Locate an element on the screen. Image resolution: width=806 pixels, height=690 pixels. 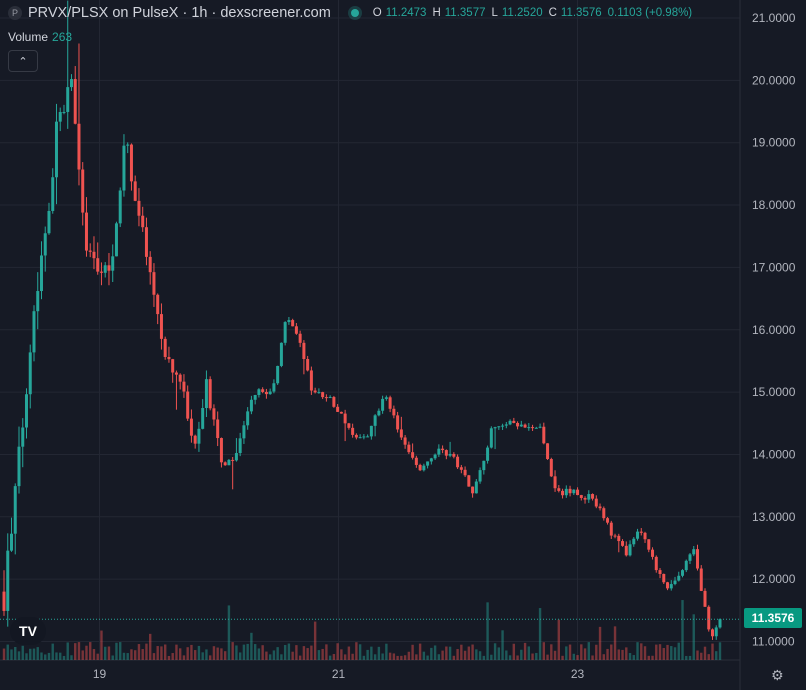
y-tick-label: 17.0000 is located at coordinates (774, 267).